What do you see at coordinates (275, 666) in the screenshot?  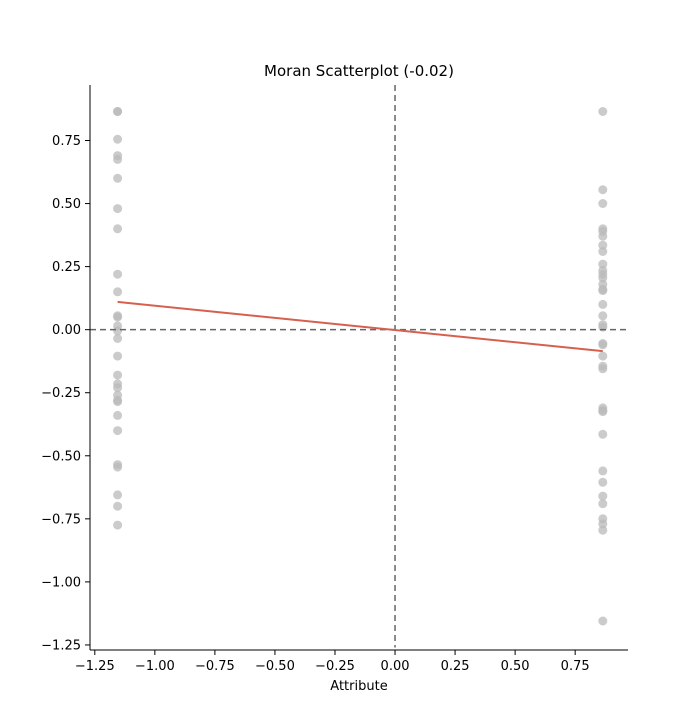 I see `x-tick-label: −0.50` at bounding box center [275, 666].